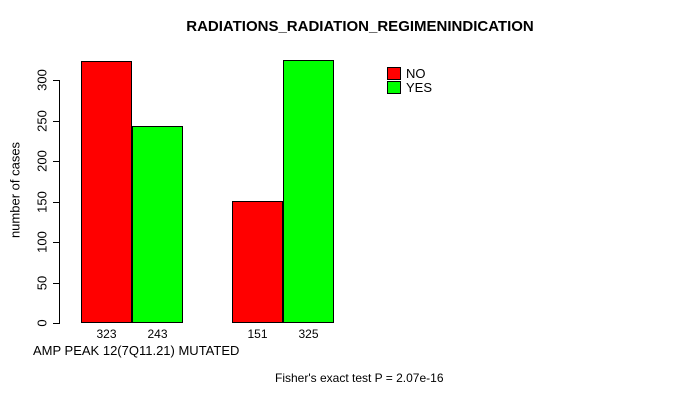 Image resolution: width=690 pixels, height=400 pixels. I want to click on bar-yes-group1, so click(157, 224).